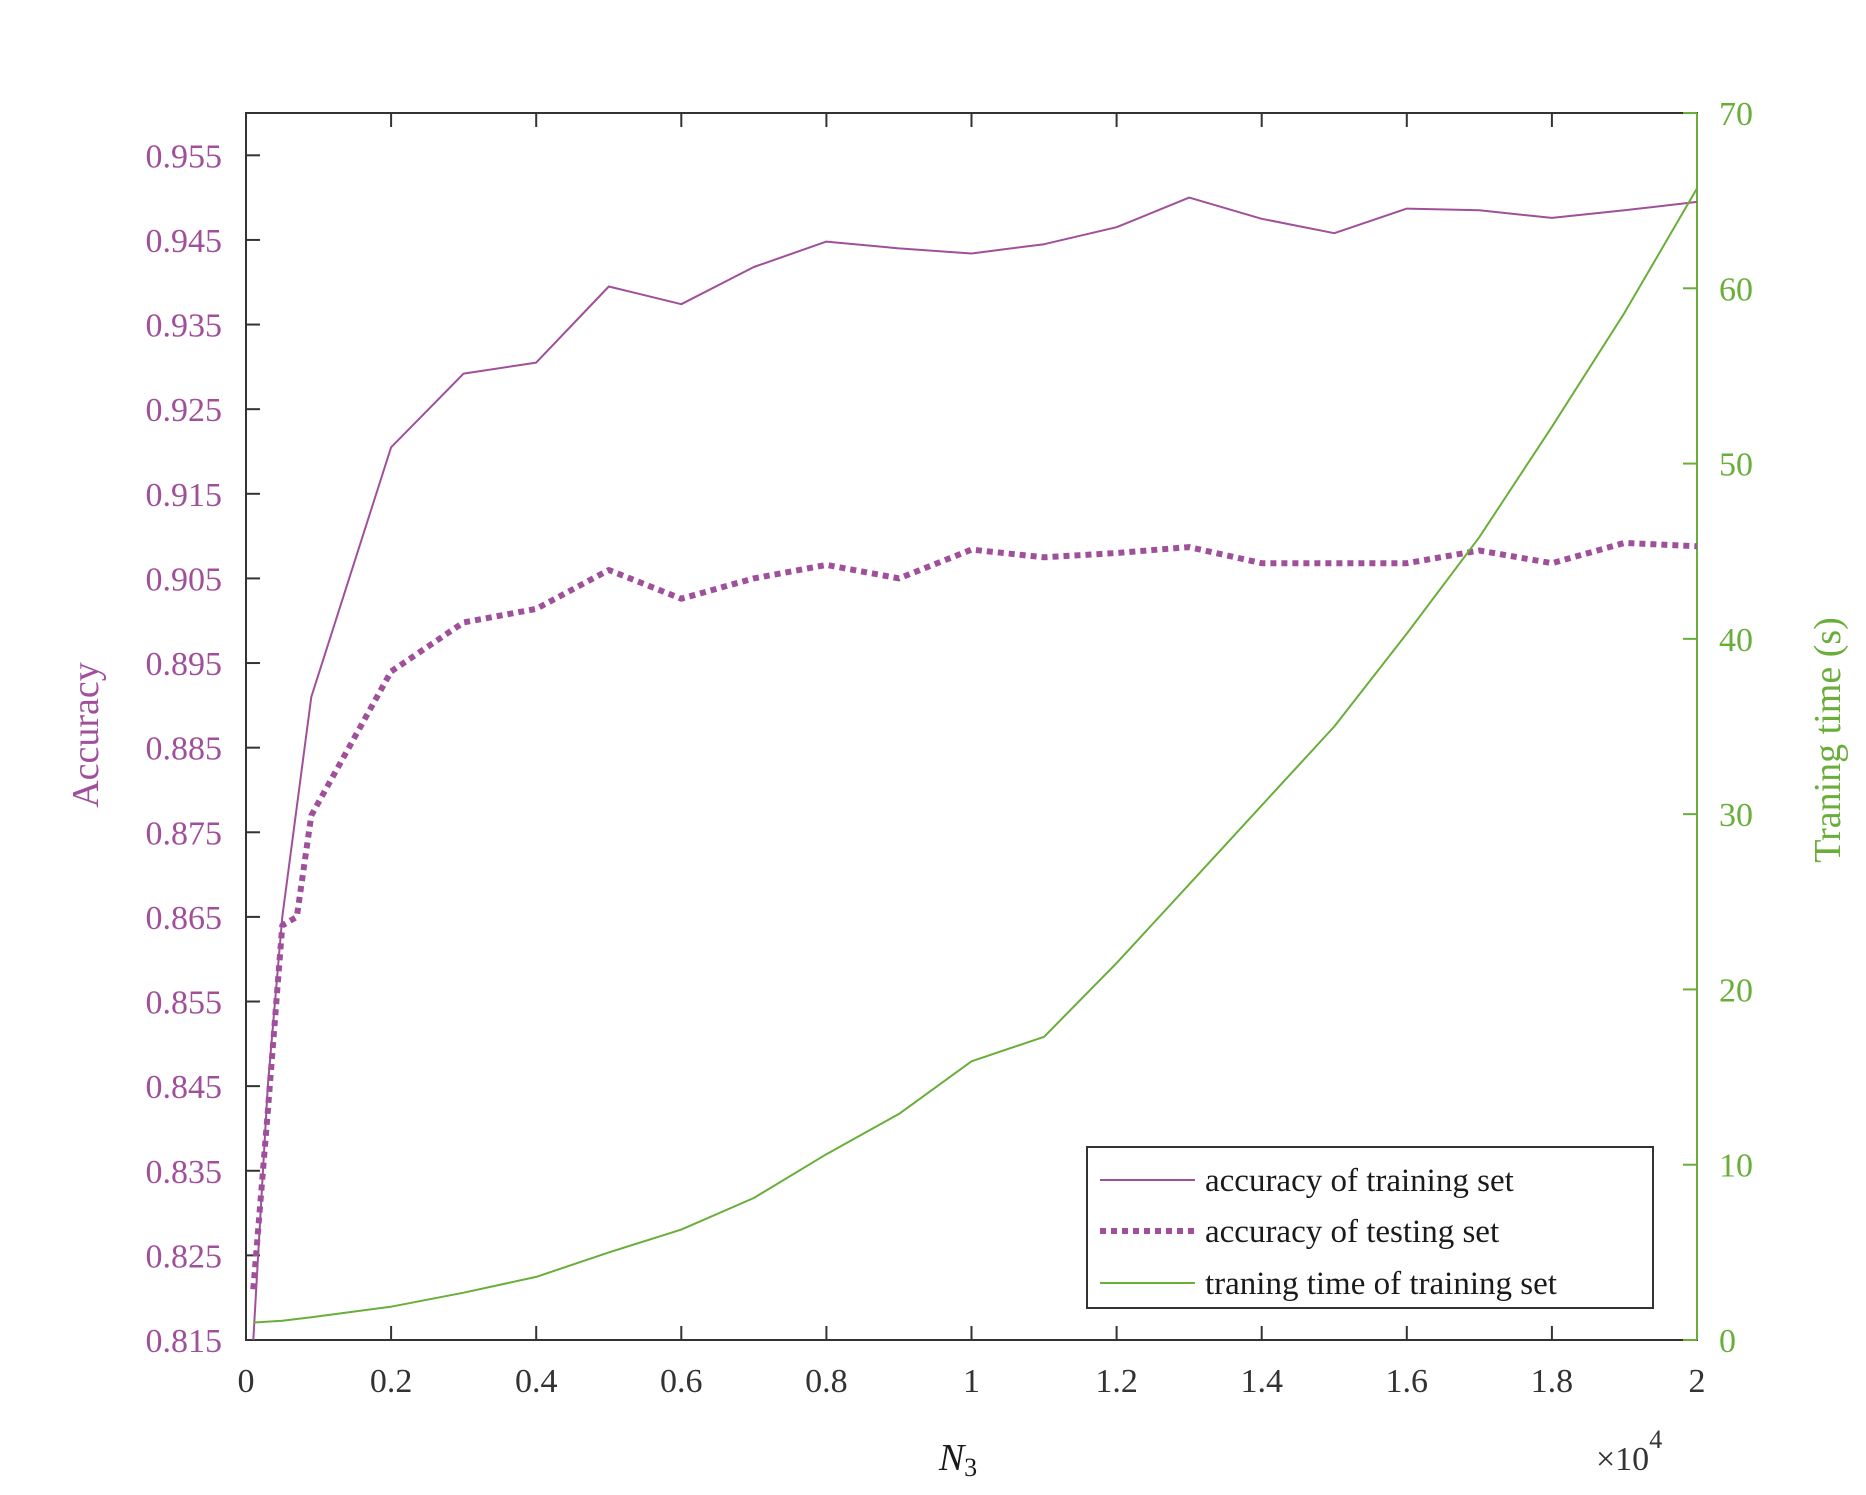  What do you see at coordinates (1736, 815) in the screenshot?
I see `right-y-tick-label: 30` at bounding box center [1736, 815].